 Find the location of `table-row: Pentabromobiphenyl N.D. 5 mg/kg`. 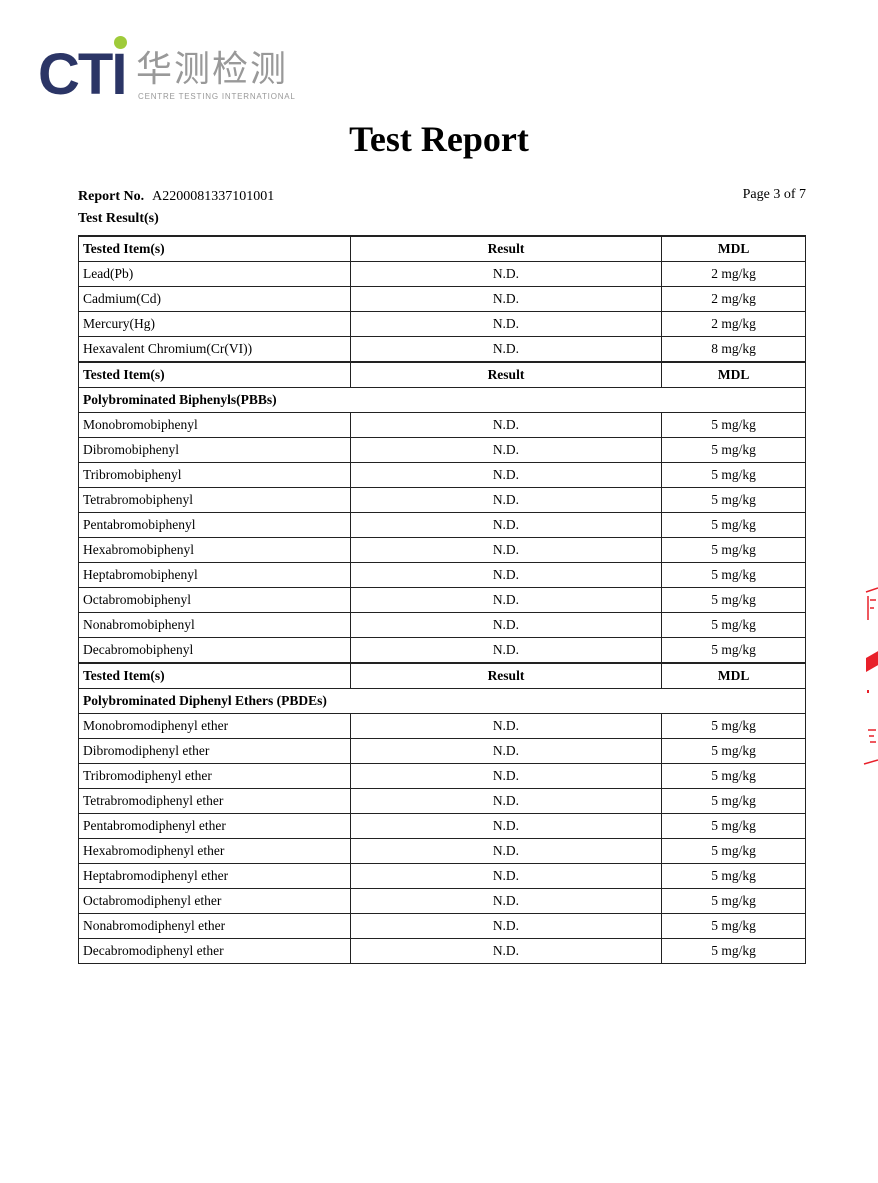

table-row: Pentabromobiphenyl N.D. 5 mg/kg is located at coordinates (442, 525).